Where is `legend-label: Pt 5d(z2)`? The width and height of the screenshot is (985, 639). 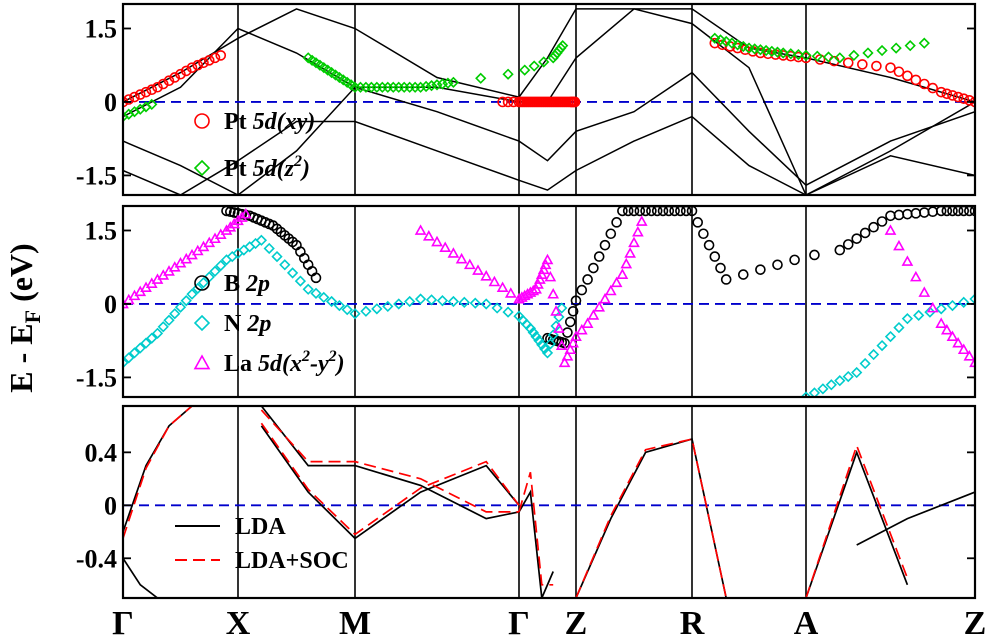 legend-label: Pt 5d(z2) is located at coordinates (267, 167).